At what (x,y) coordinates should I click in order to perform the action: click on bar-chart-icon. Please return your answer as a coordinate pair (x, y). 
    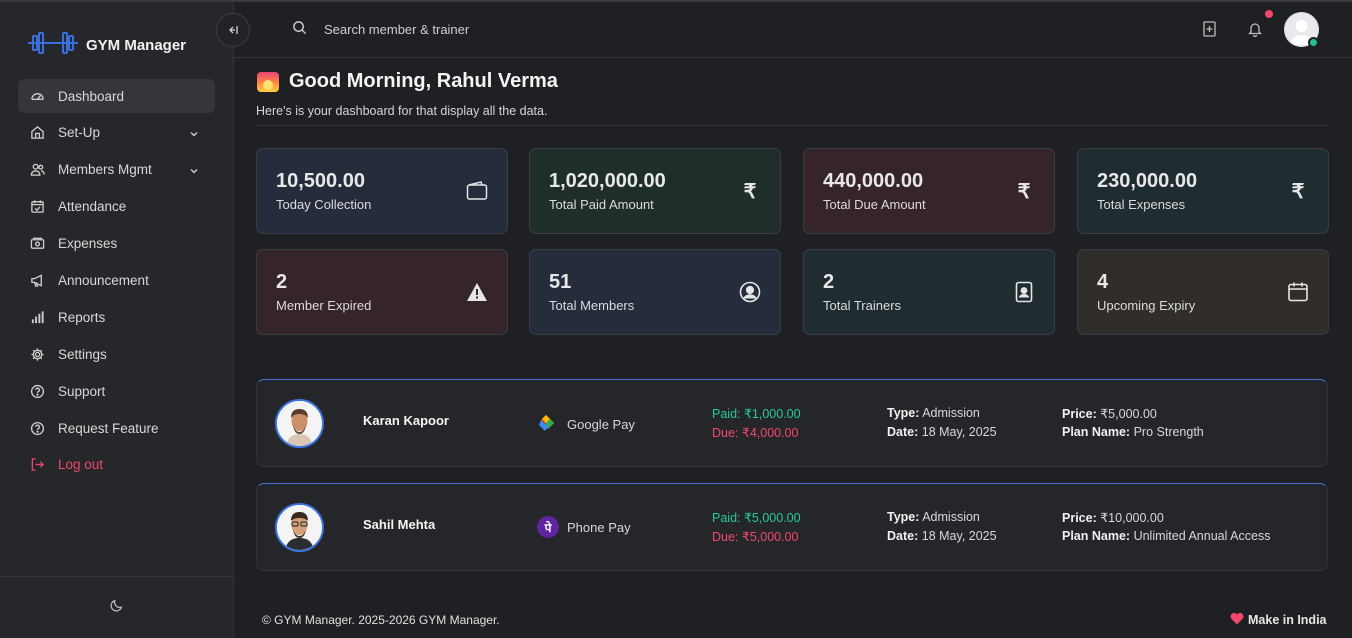
    Looking at the image, I should click on (37, 317).